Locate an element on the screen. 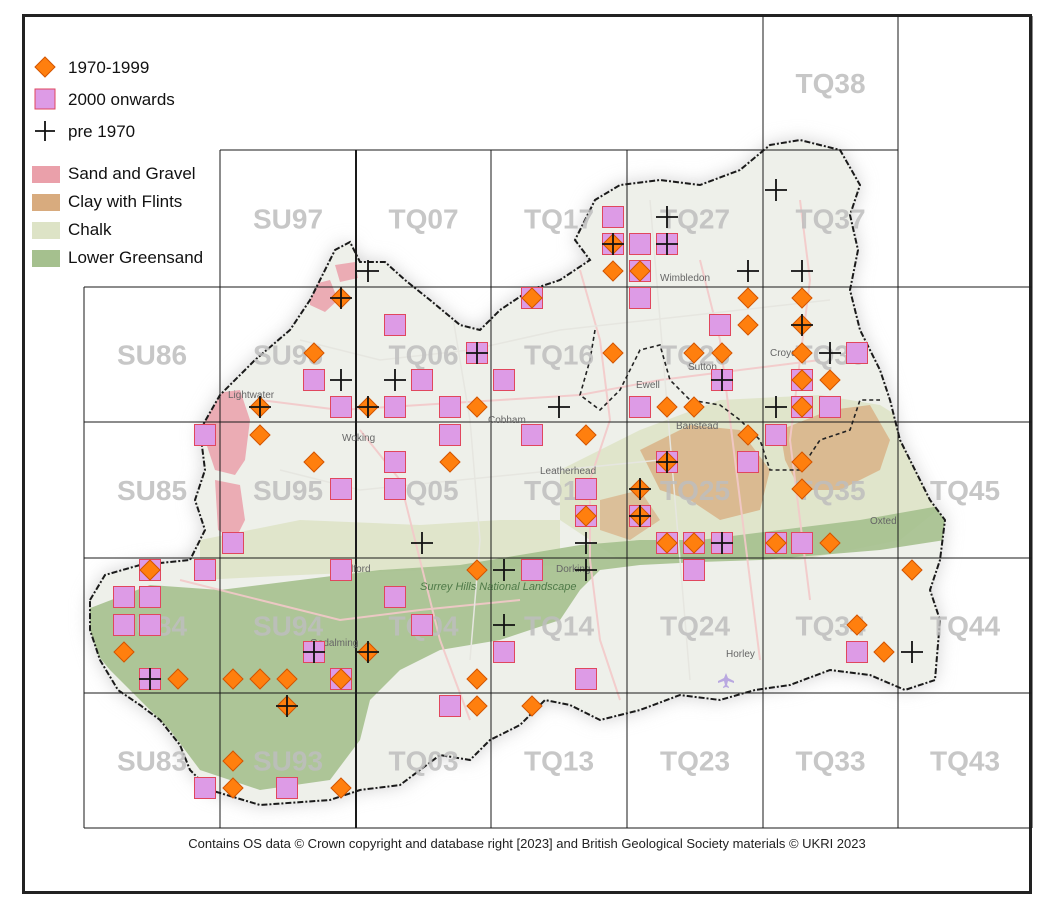 This screenshot has width=1054, height=905. grid-label-tq43: TQ43 is located at coordinates (965, 761).